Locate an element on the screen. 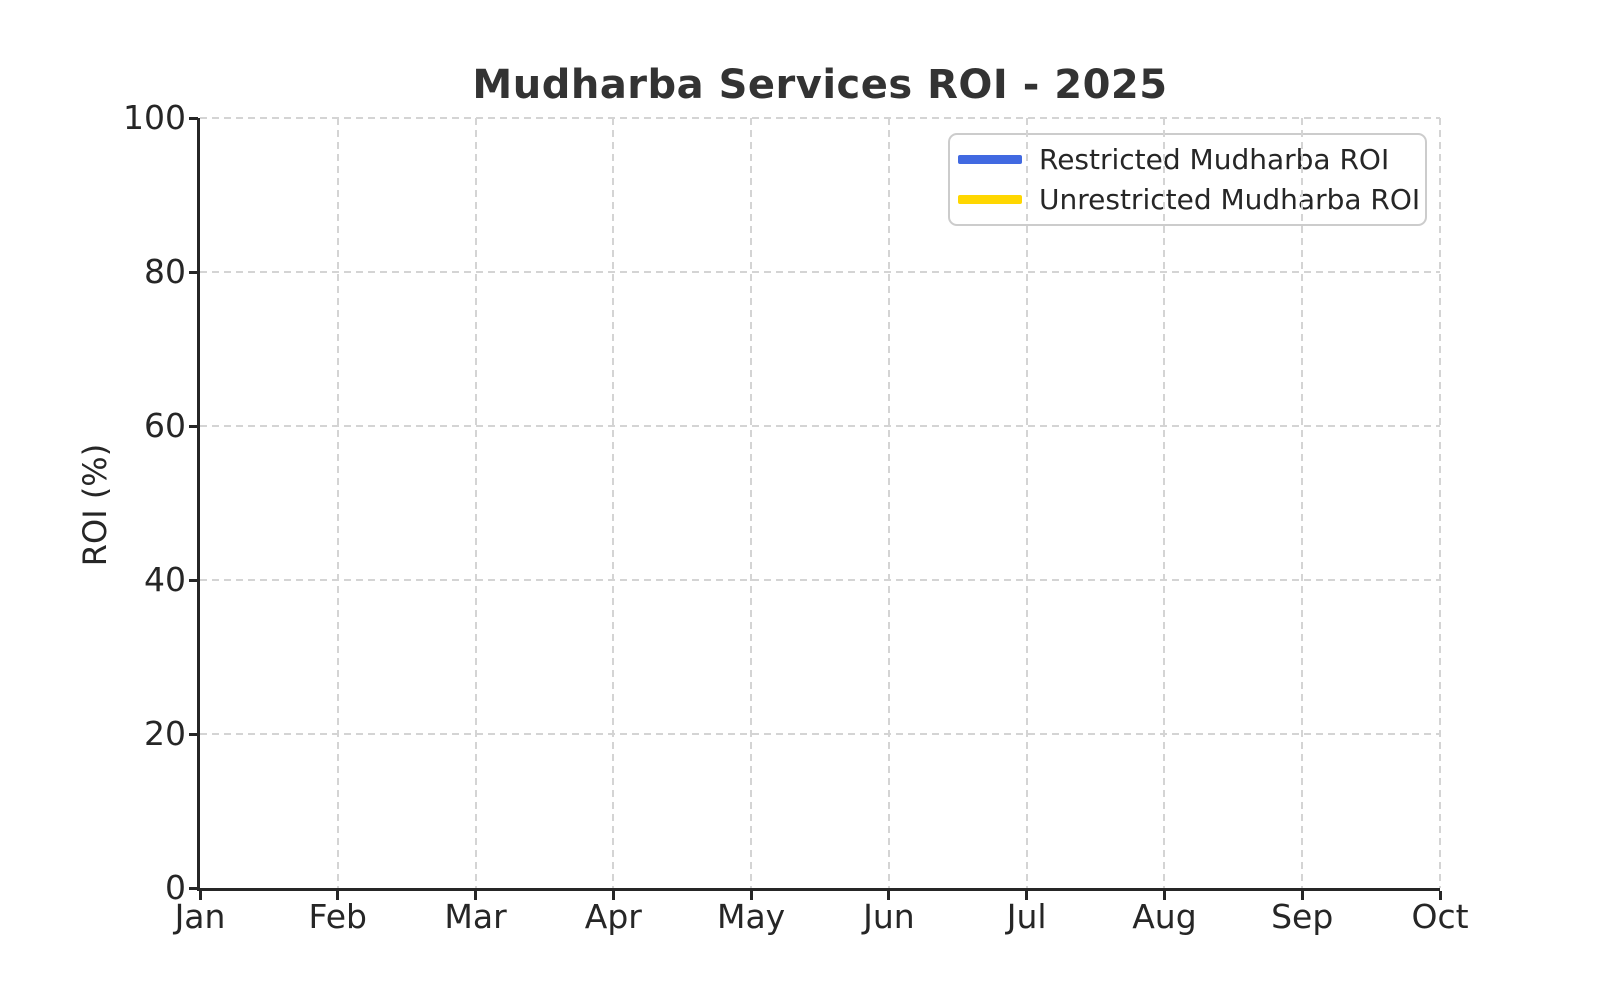  x-tick-label-Jul: Jul is located at coordinates (1026, 916).